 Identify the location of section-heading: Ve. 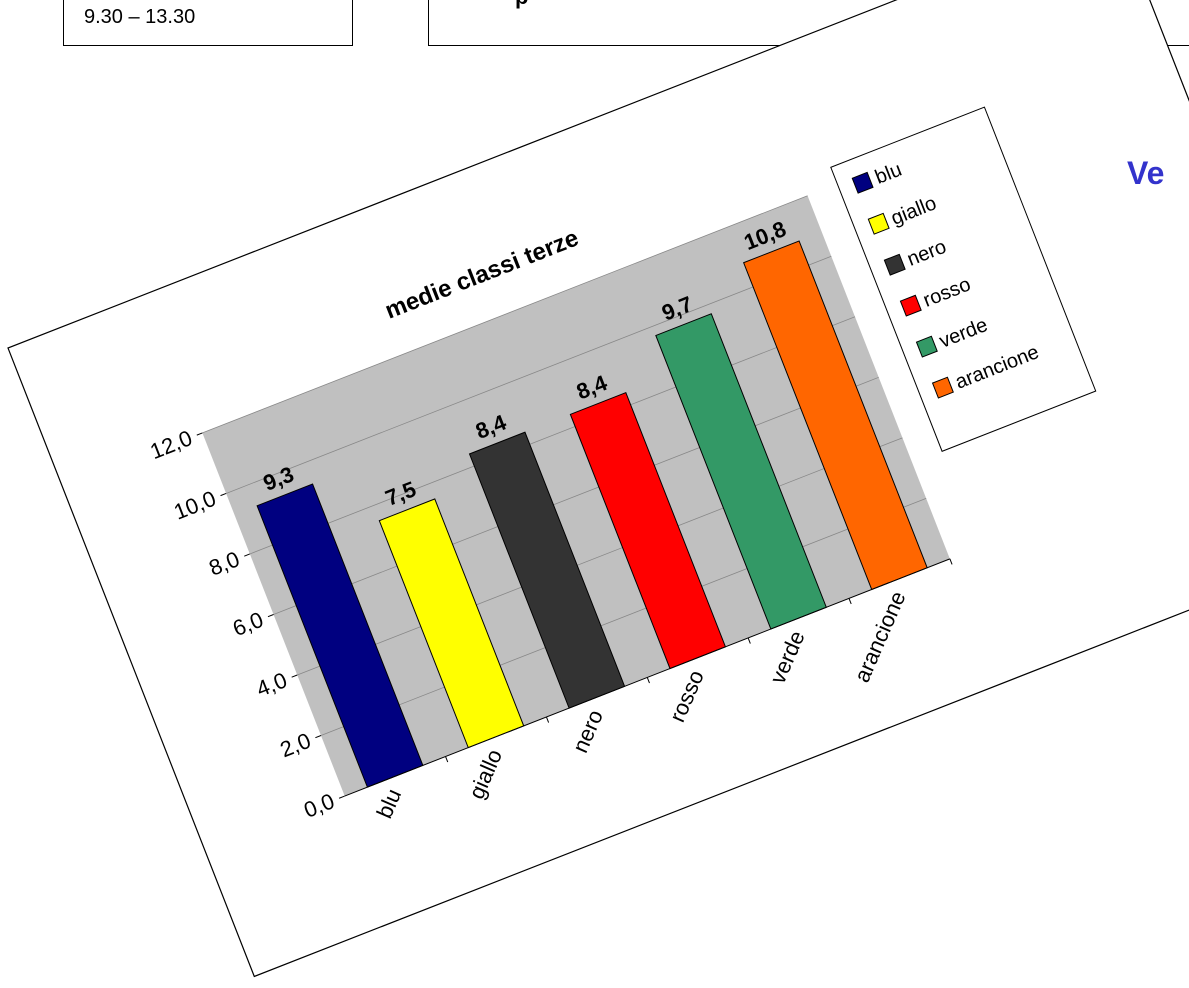
(1146, 173).